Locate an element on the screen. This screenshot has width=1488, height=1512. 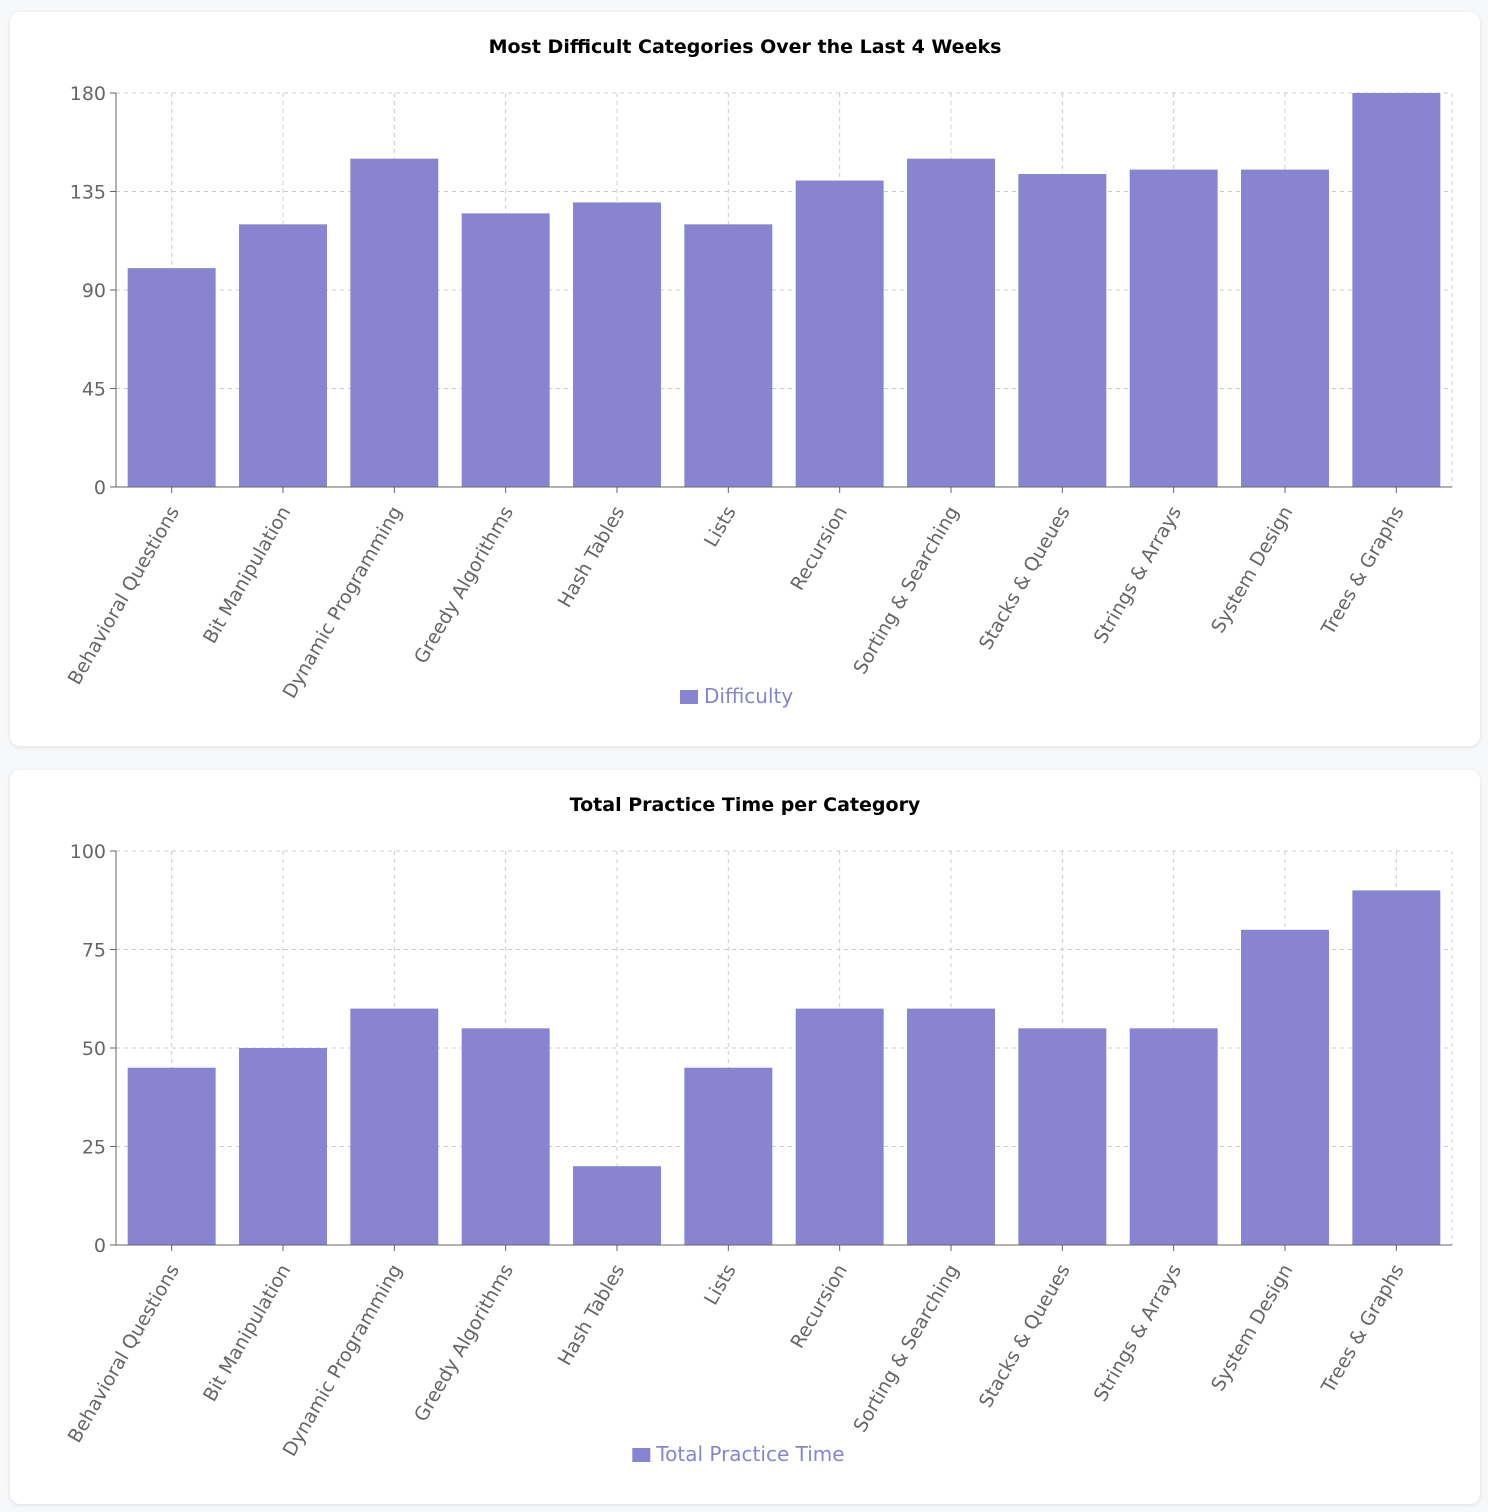
chart-title: Total Practice Time per Category is located at coordinates (745, 805).